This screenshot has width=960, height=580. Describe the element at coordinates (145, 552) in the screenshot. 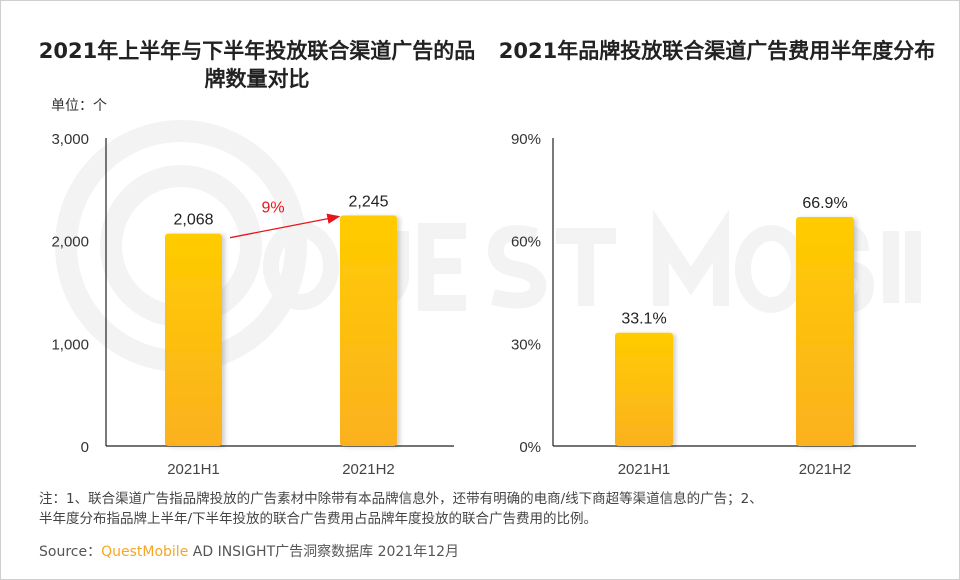

I see `source-brand: QuestMobile` at that location.